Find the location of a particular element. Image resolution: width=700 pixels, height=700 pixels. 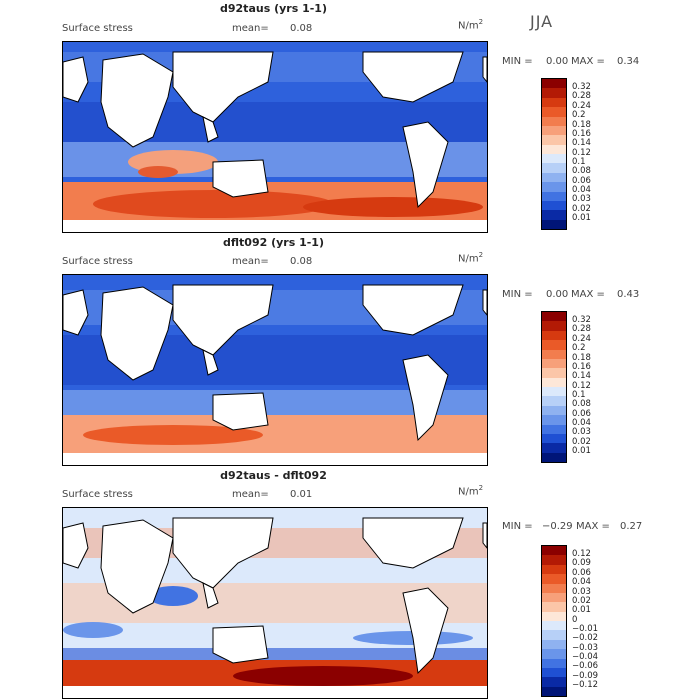

panel-2-units: N/m2 is located at coordinates (470, 257).